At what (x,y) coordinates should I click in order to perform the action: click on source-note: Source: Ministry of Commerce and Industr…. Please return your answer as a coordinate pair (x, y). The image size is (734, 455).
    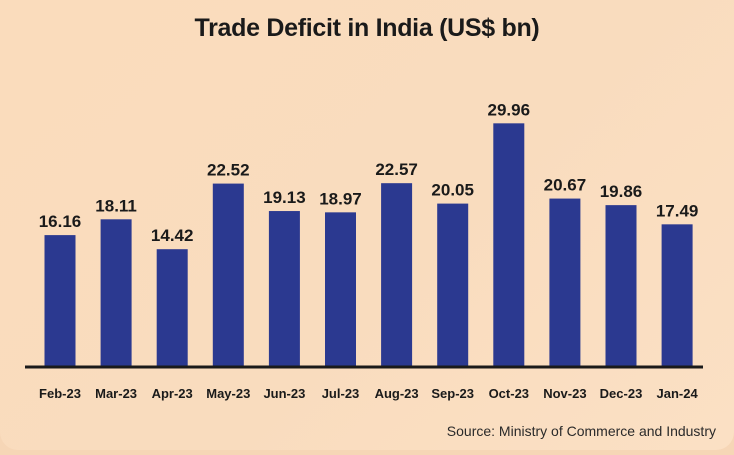
    Looking at the image, I should click on (581, 431).